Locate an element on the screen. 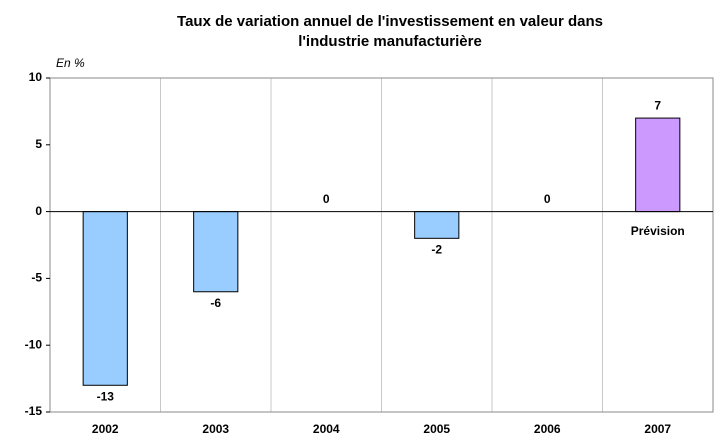 This screenshot has height=437, width=715. y-tick-label: 5 is located at coordinates (38, 144).